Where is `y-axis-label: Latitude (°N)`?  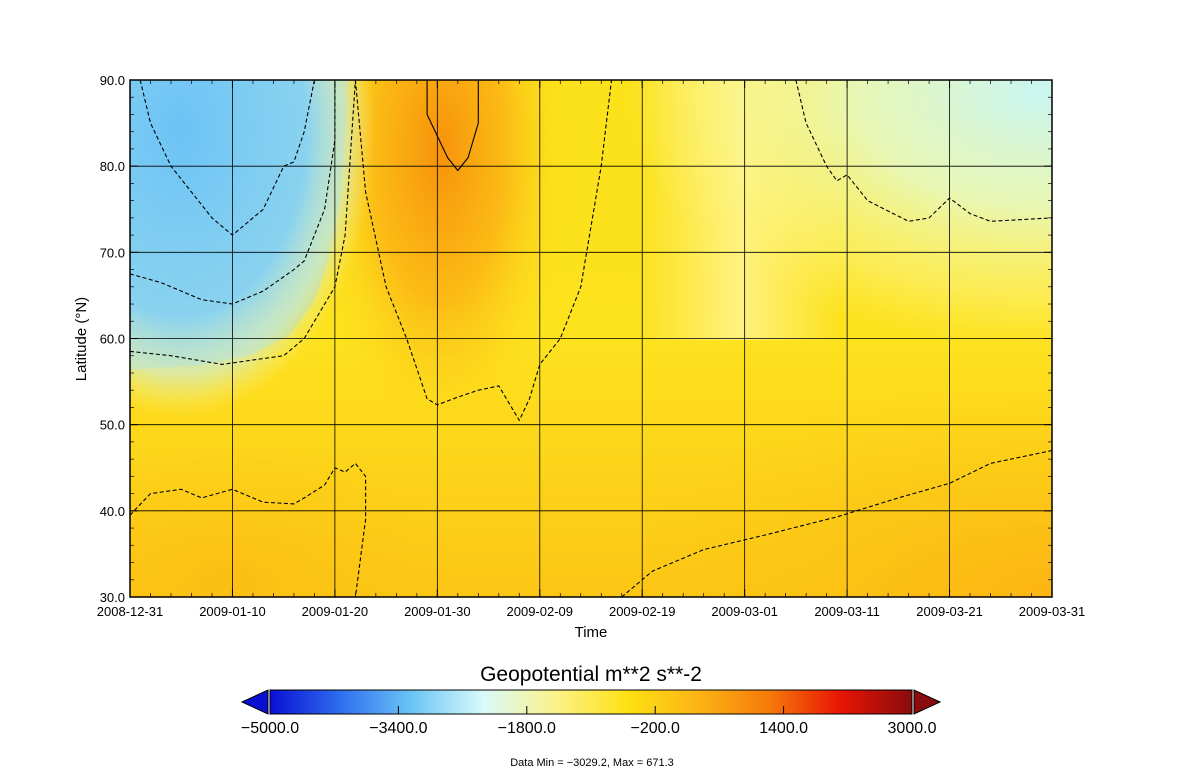
y-axis-label: Latitude (°N) is located at coordinates (81, 339).